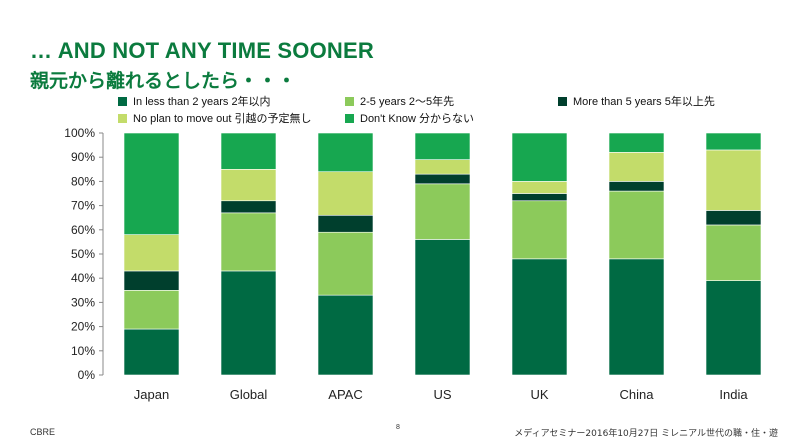 Image resolution: width=800 pixels, height=444 pixels. Describe the element at coordinates (249, 394) in the screenshot. I see `x-tick-label: Global` at that location.